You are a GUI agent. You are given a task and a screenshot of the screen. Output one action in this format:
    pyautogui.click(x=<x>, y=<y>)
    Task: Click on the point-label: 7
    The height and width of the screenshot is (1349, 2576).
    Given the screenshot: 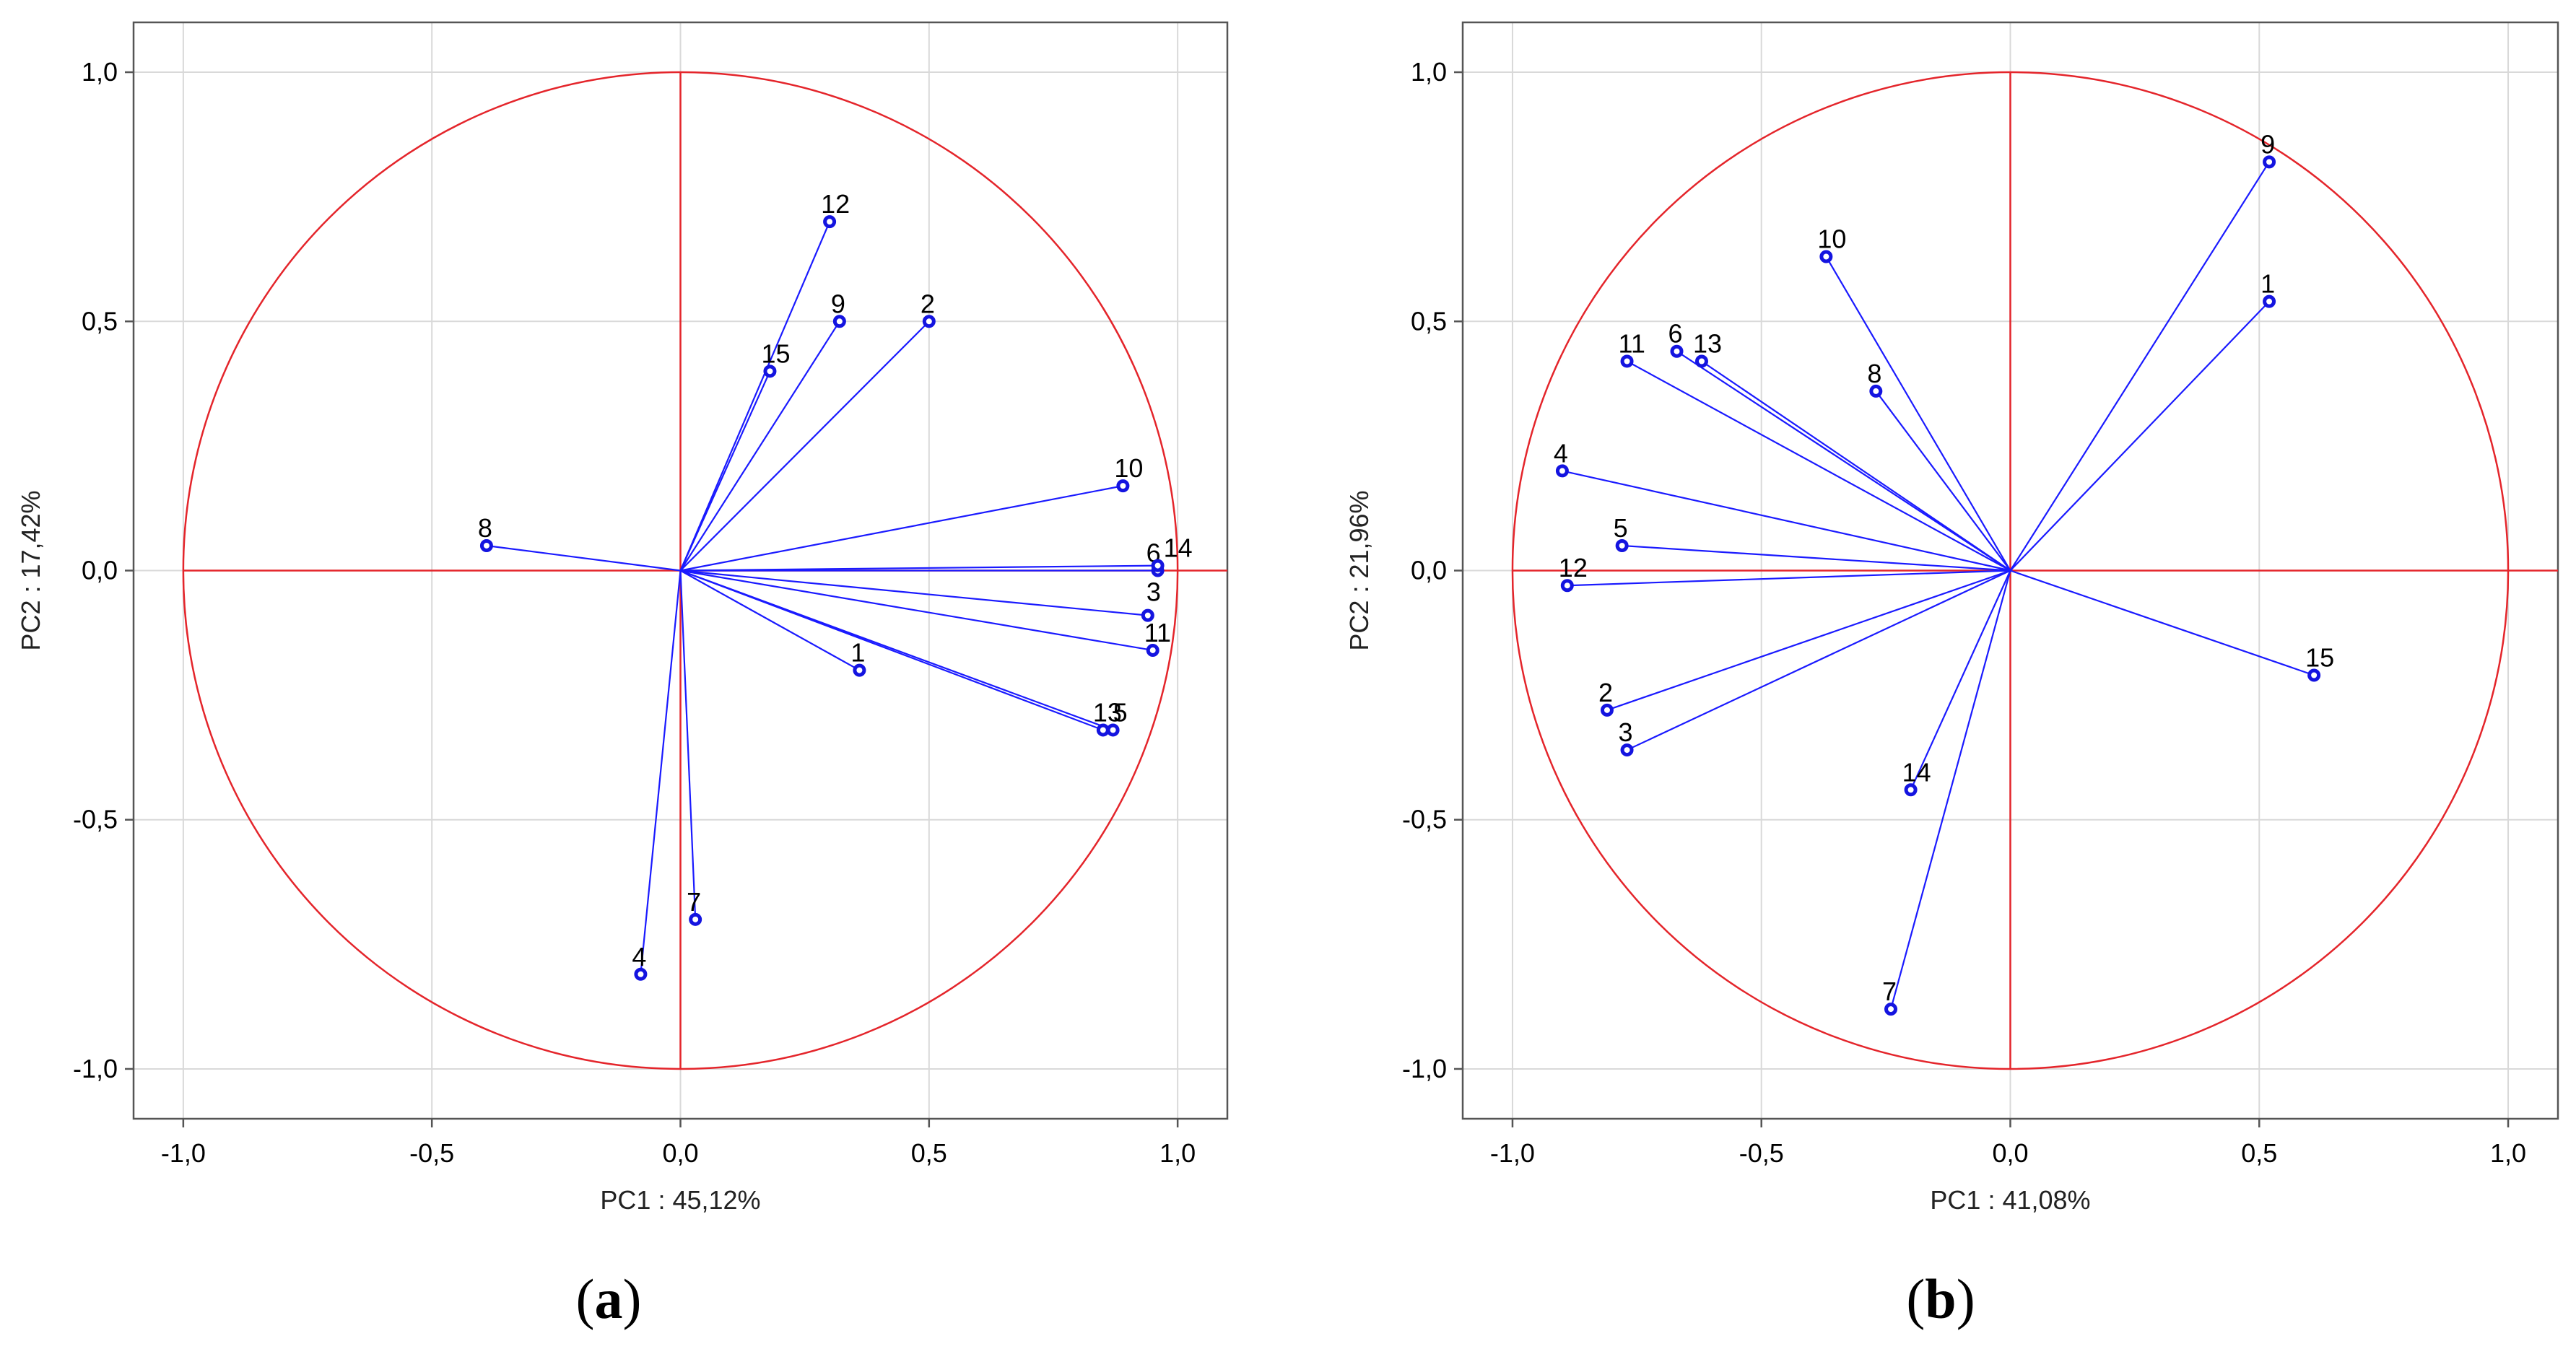 What is the action you would take?
    pyautogui.click(x=1889, y=991)
    